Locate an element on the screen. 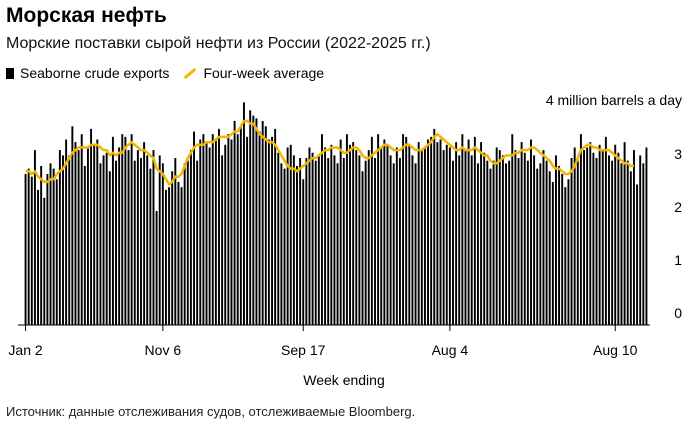 The width and height of the screenshot is (687, 427). x-tick-label: Jan 2 is located at coordinates (25, 350).